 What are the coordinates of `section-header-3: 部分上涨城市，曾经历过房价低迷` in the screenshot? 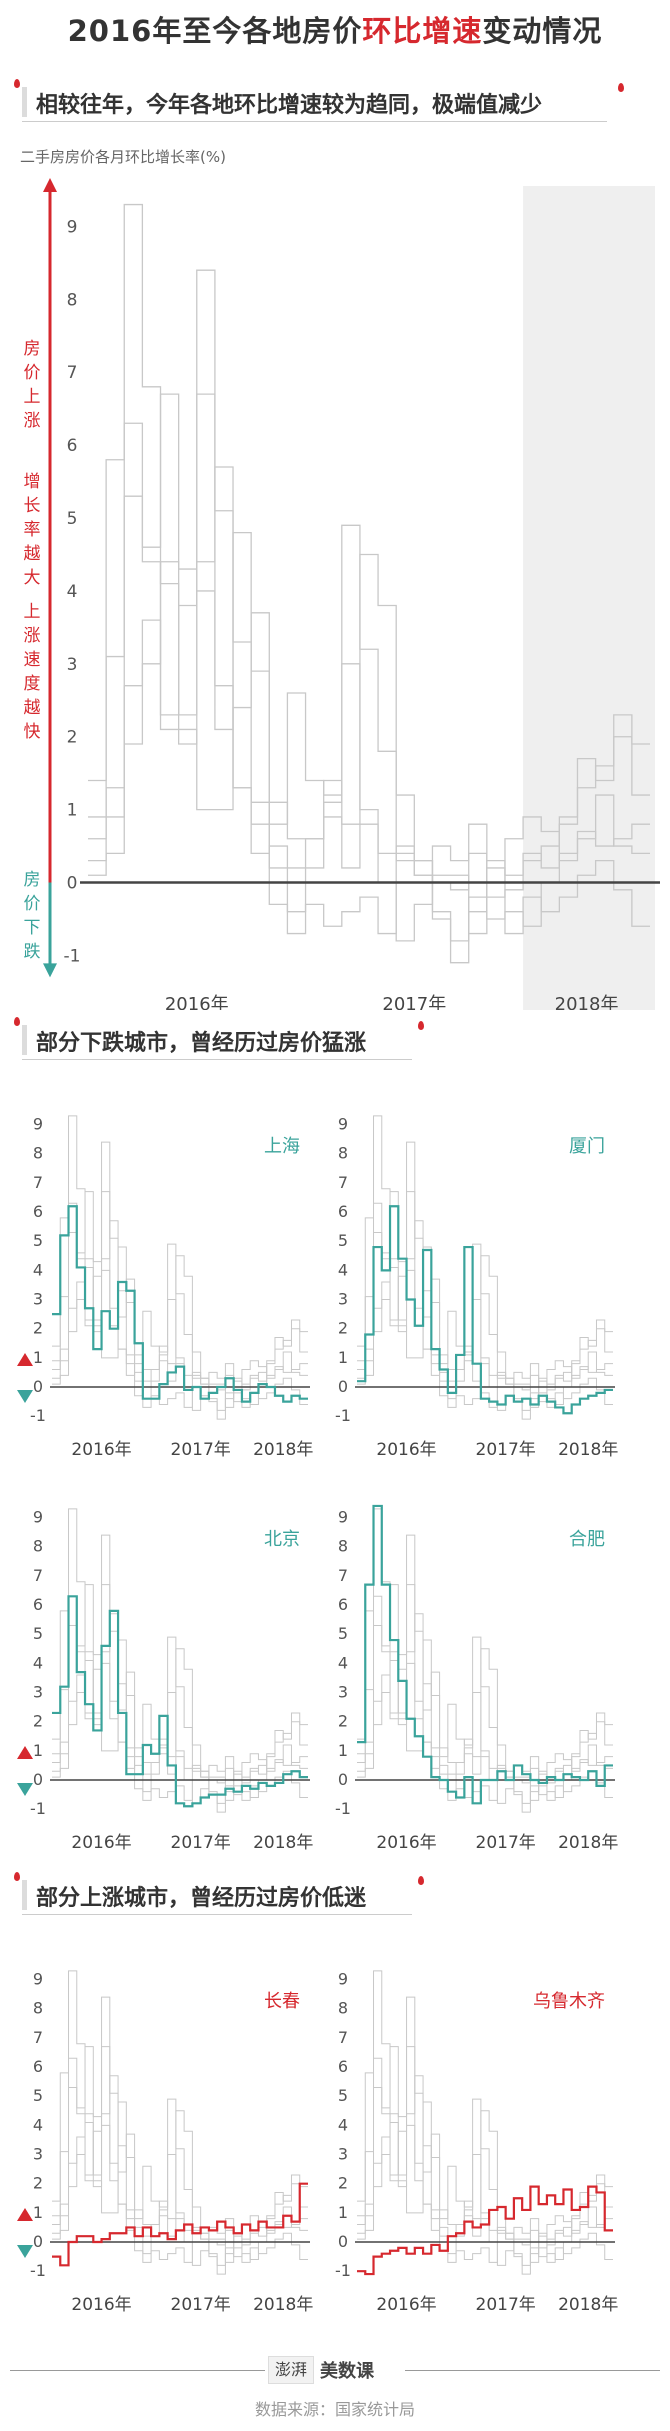 It's located at (318, 1893).